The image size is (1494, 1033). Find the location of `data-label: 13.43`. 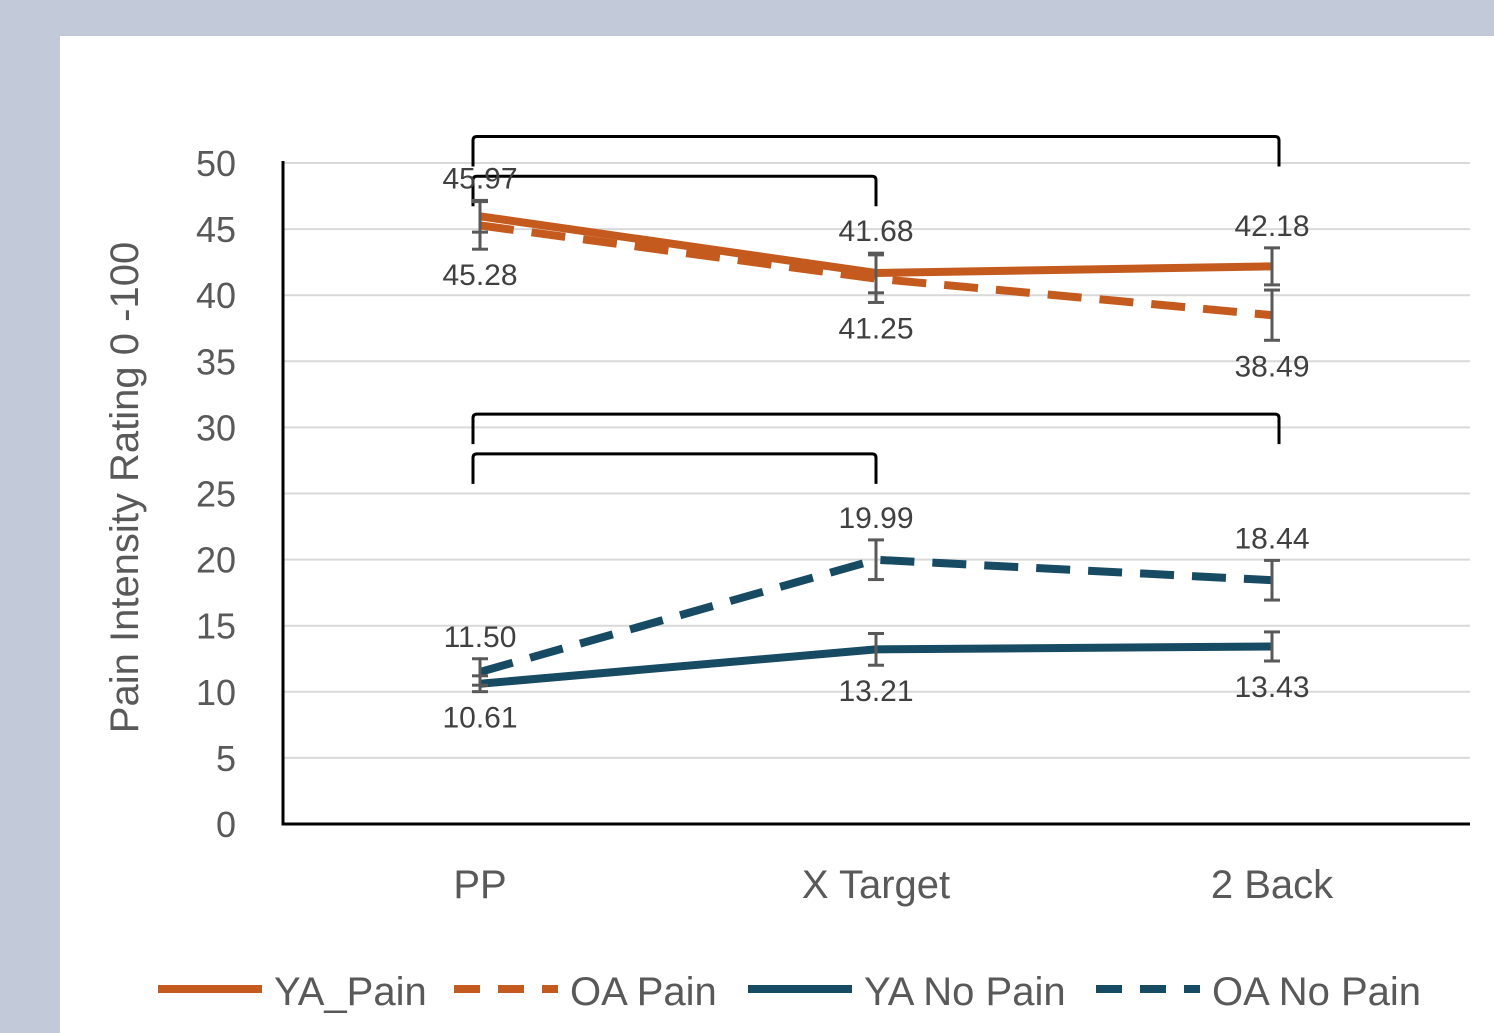

data-label: 13.43 is located at coordinates (1271, 687).